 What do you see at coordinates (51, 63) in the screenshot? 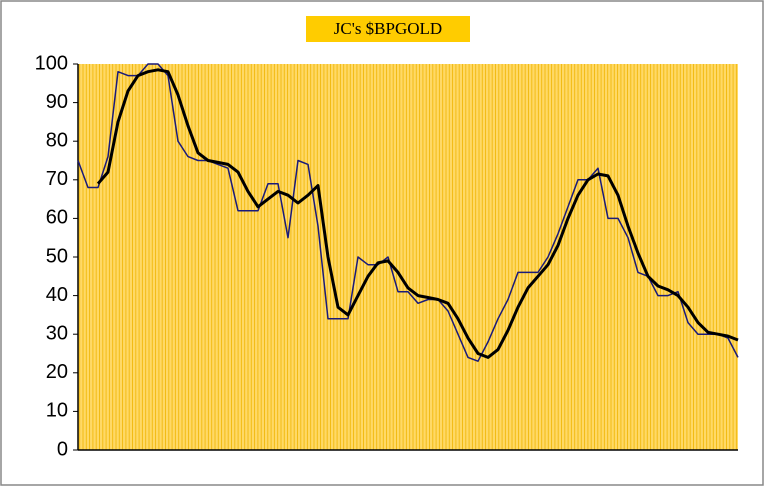
I see `y-tick-label: 100` at bounding box center [51, 63].